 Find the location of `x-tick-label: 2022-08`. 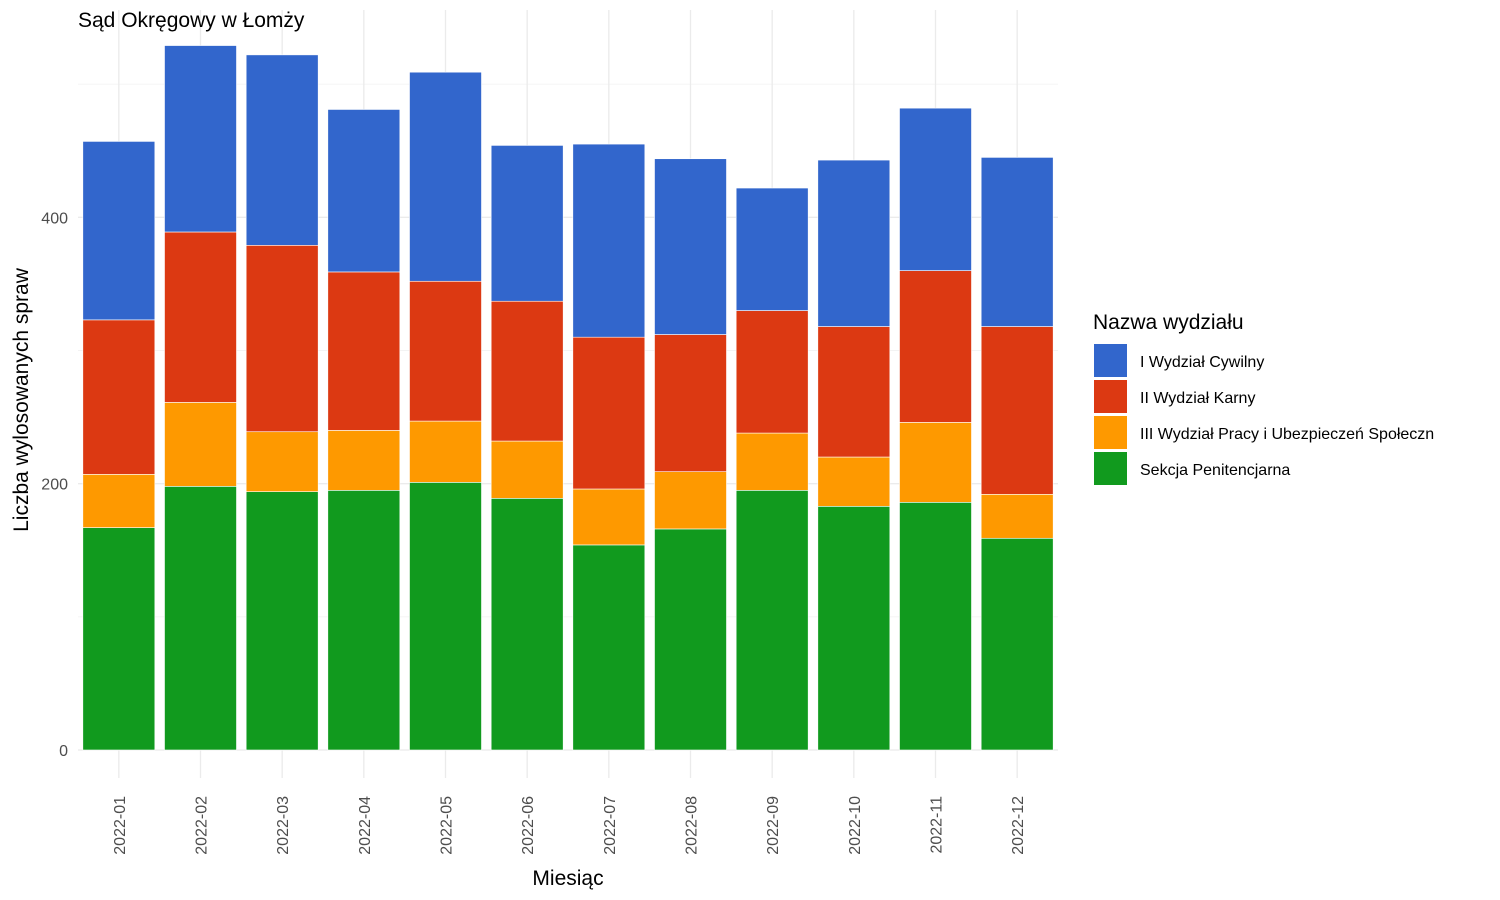

x-tick-label: 2022-08 is located at coordinates (692, 825).